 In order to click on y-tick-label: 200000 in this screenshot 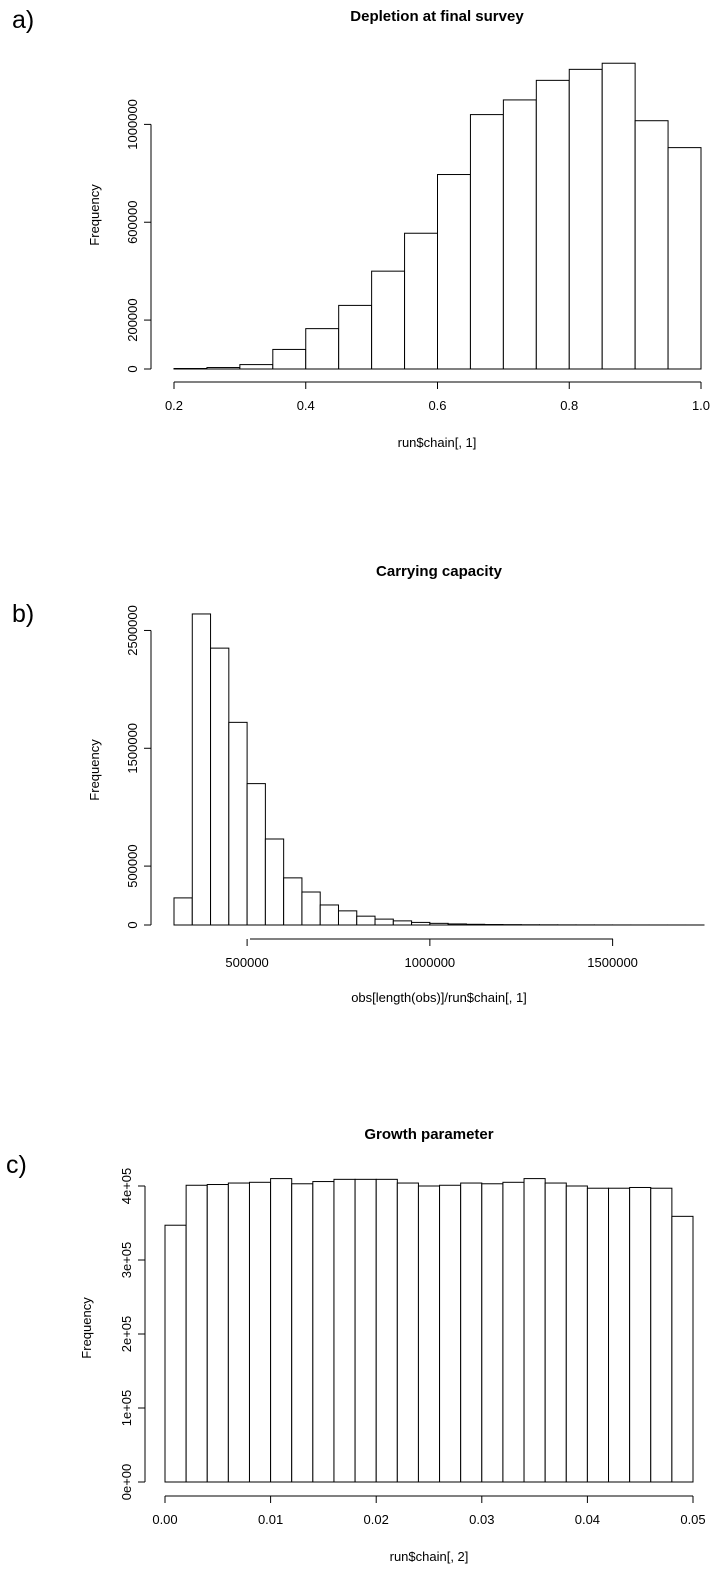, I will do `click(132, 319)`.